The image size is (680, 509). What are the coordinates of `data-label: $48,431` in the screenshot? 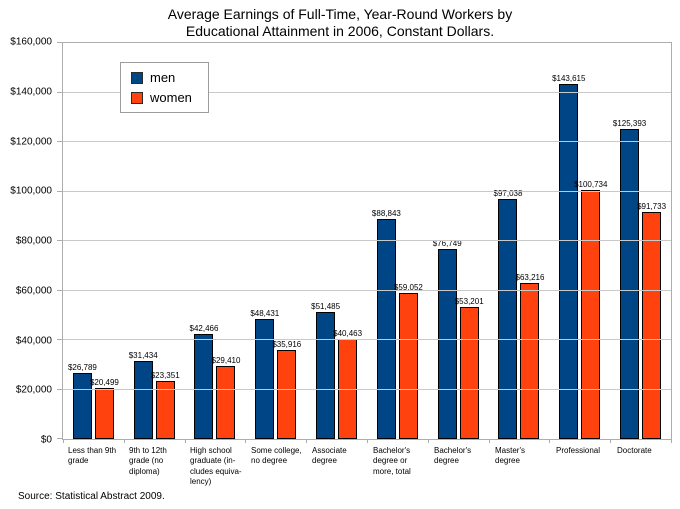 It's located at (265, 314).